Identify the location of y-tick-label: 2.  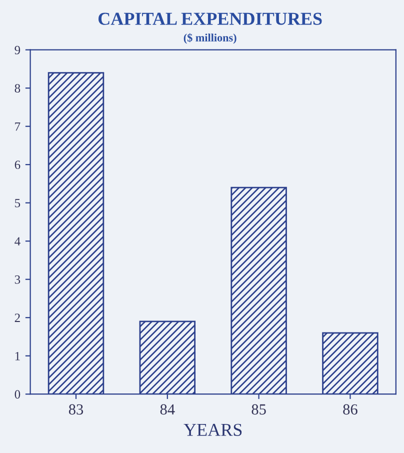
(17, 318).